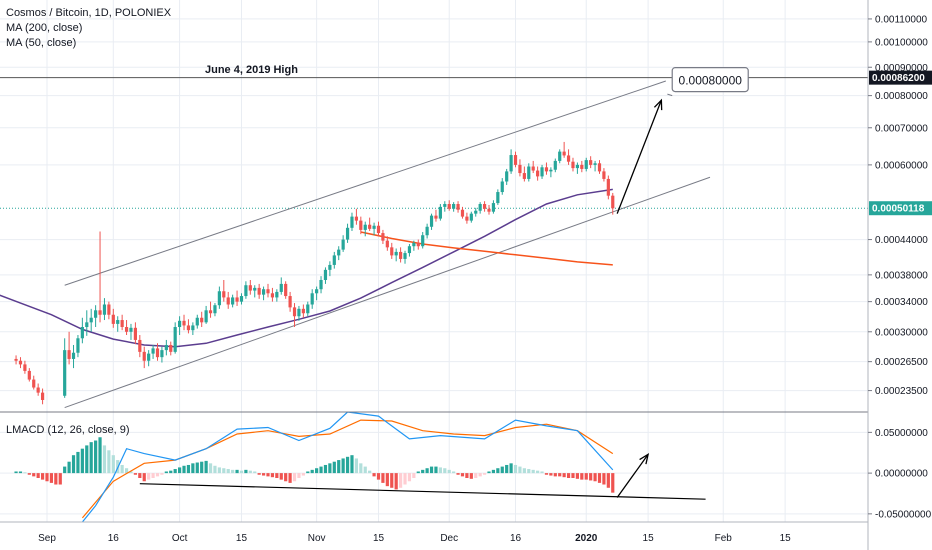 This screenshot has width=932, height=550. I want to click on time-tick-label: 15, so click(242, 538).